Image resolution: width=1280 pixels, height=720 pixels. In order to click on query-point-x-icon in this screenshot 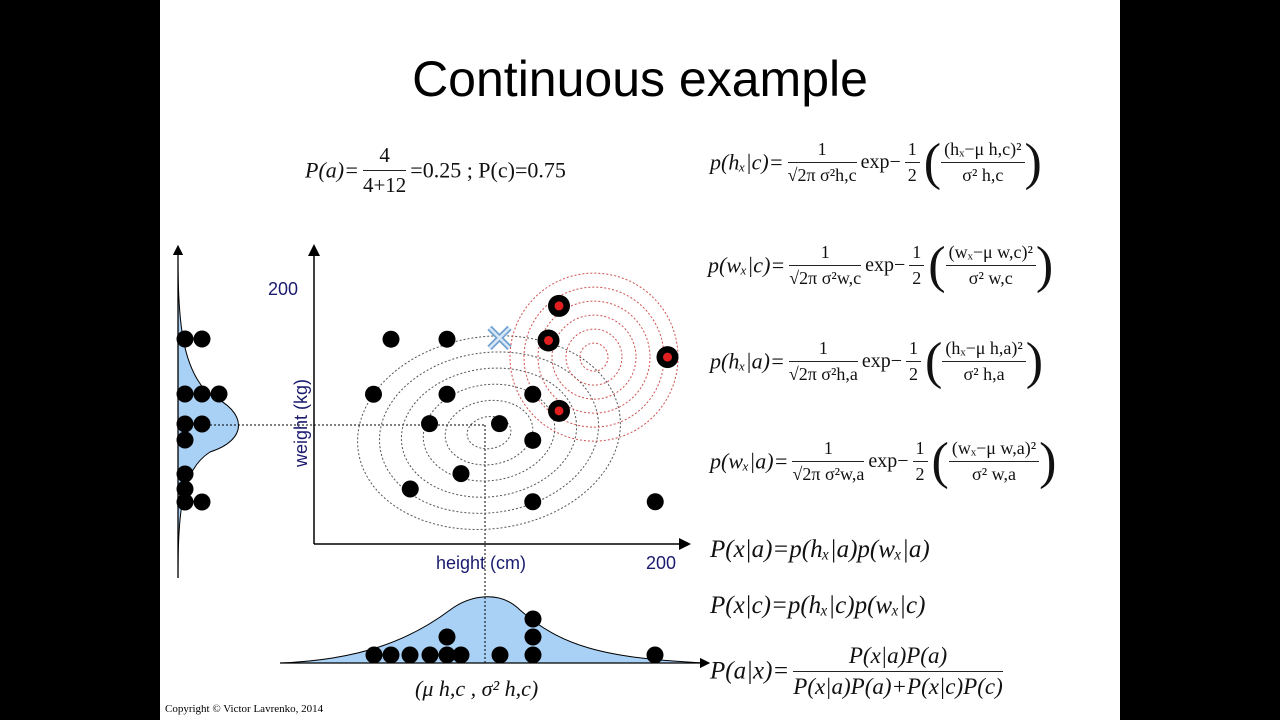, I will do `click(499, 338)`.